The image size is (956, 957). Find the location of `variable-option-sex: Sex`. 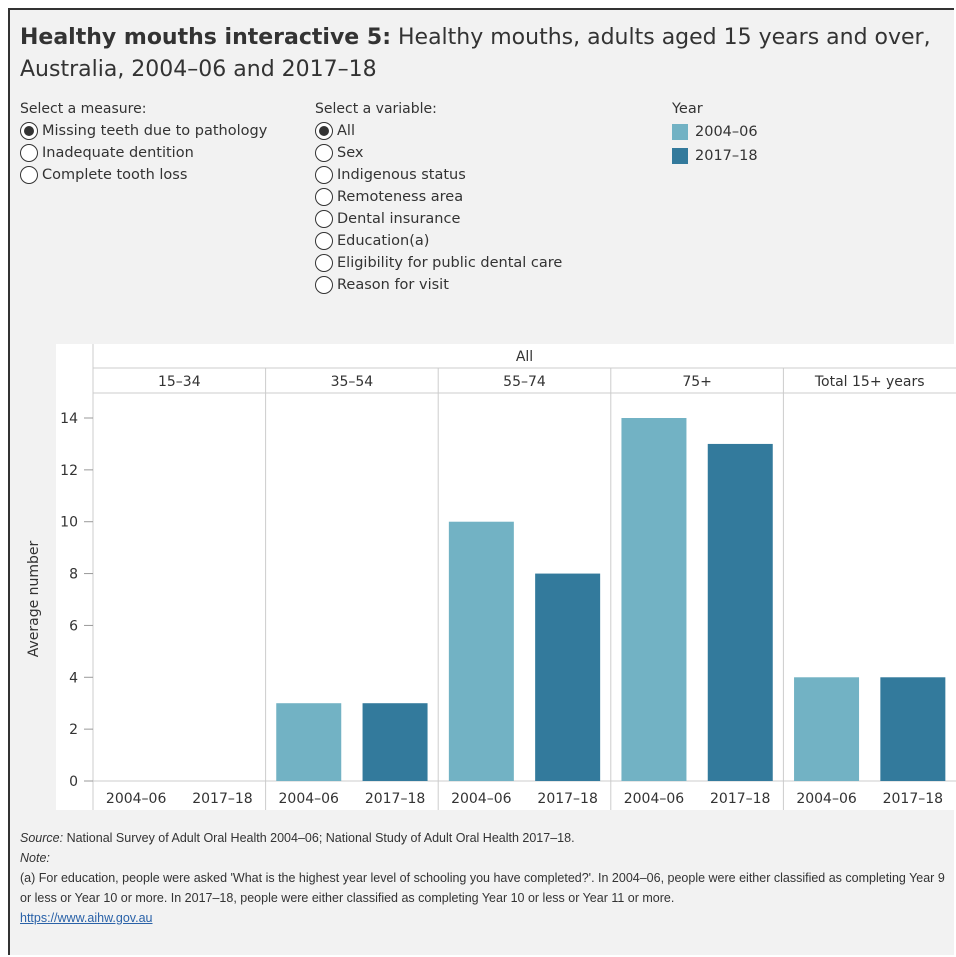

variable-option-sex: Sex is located at coordinates (438, 153).